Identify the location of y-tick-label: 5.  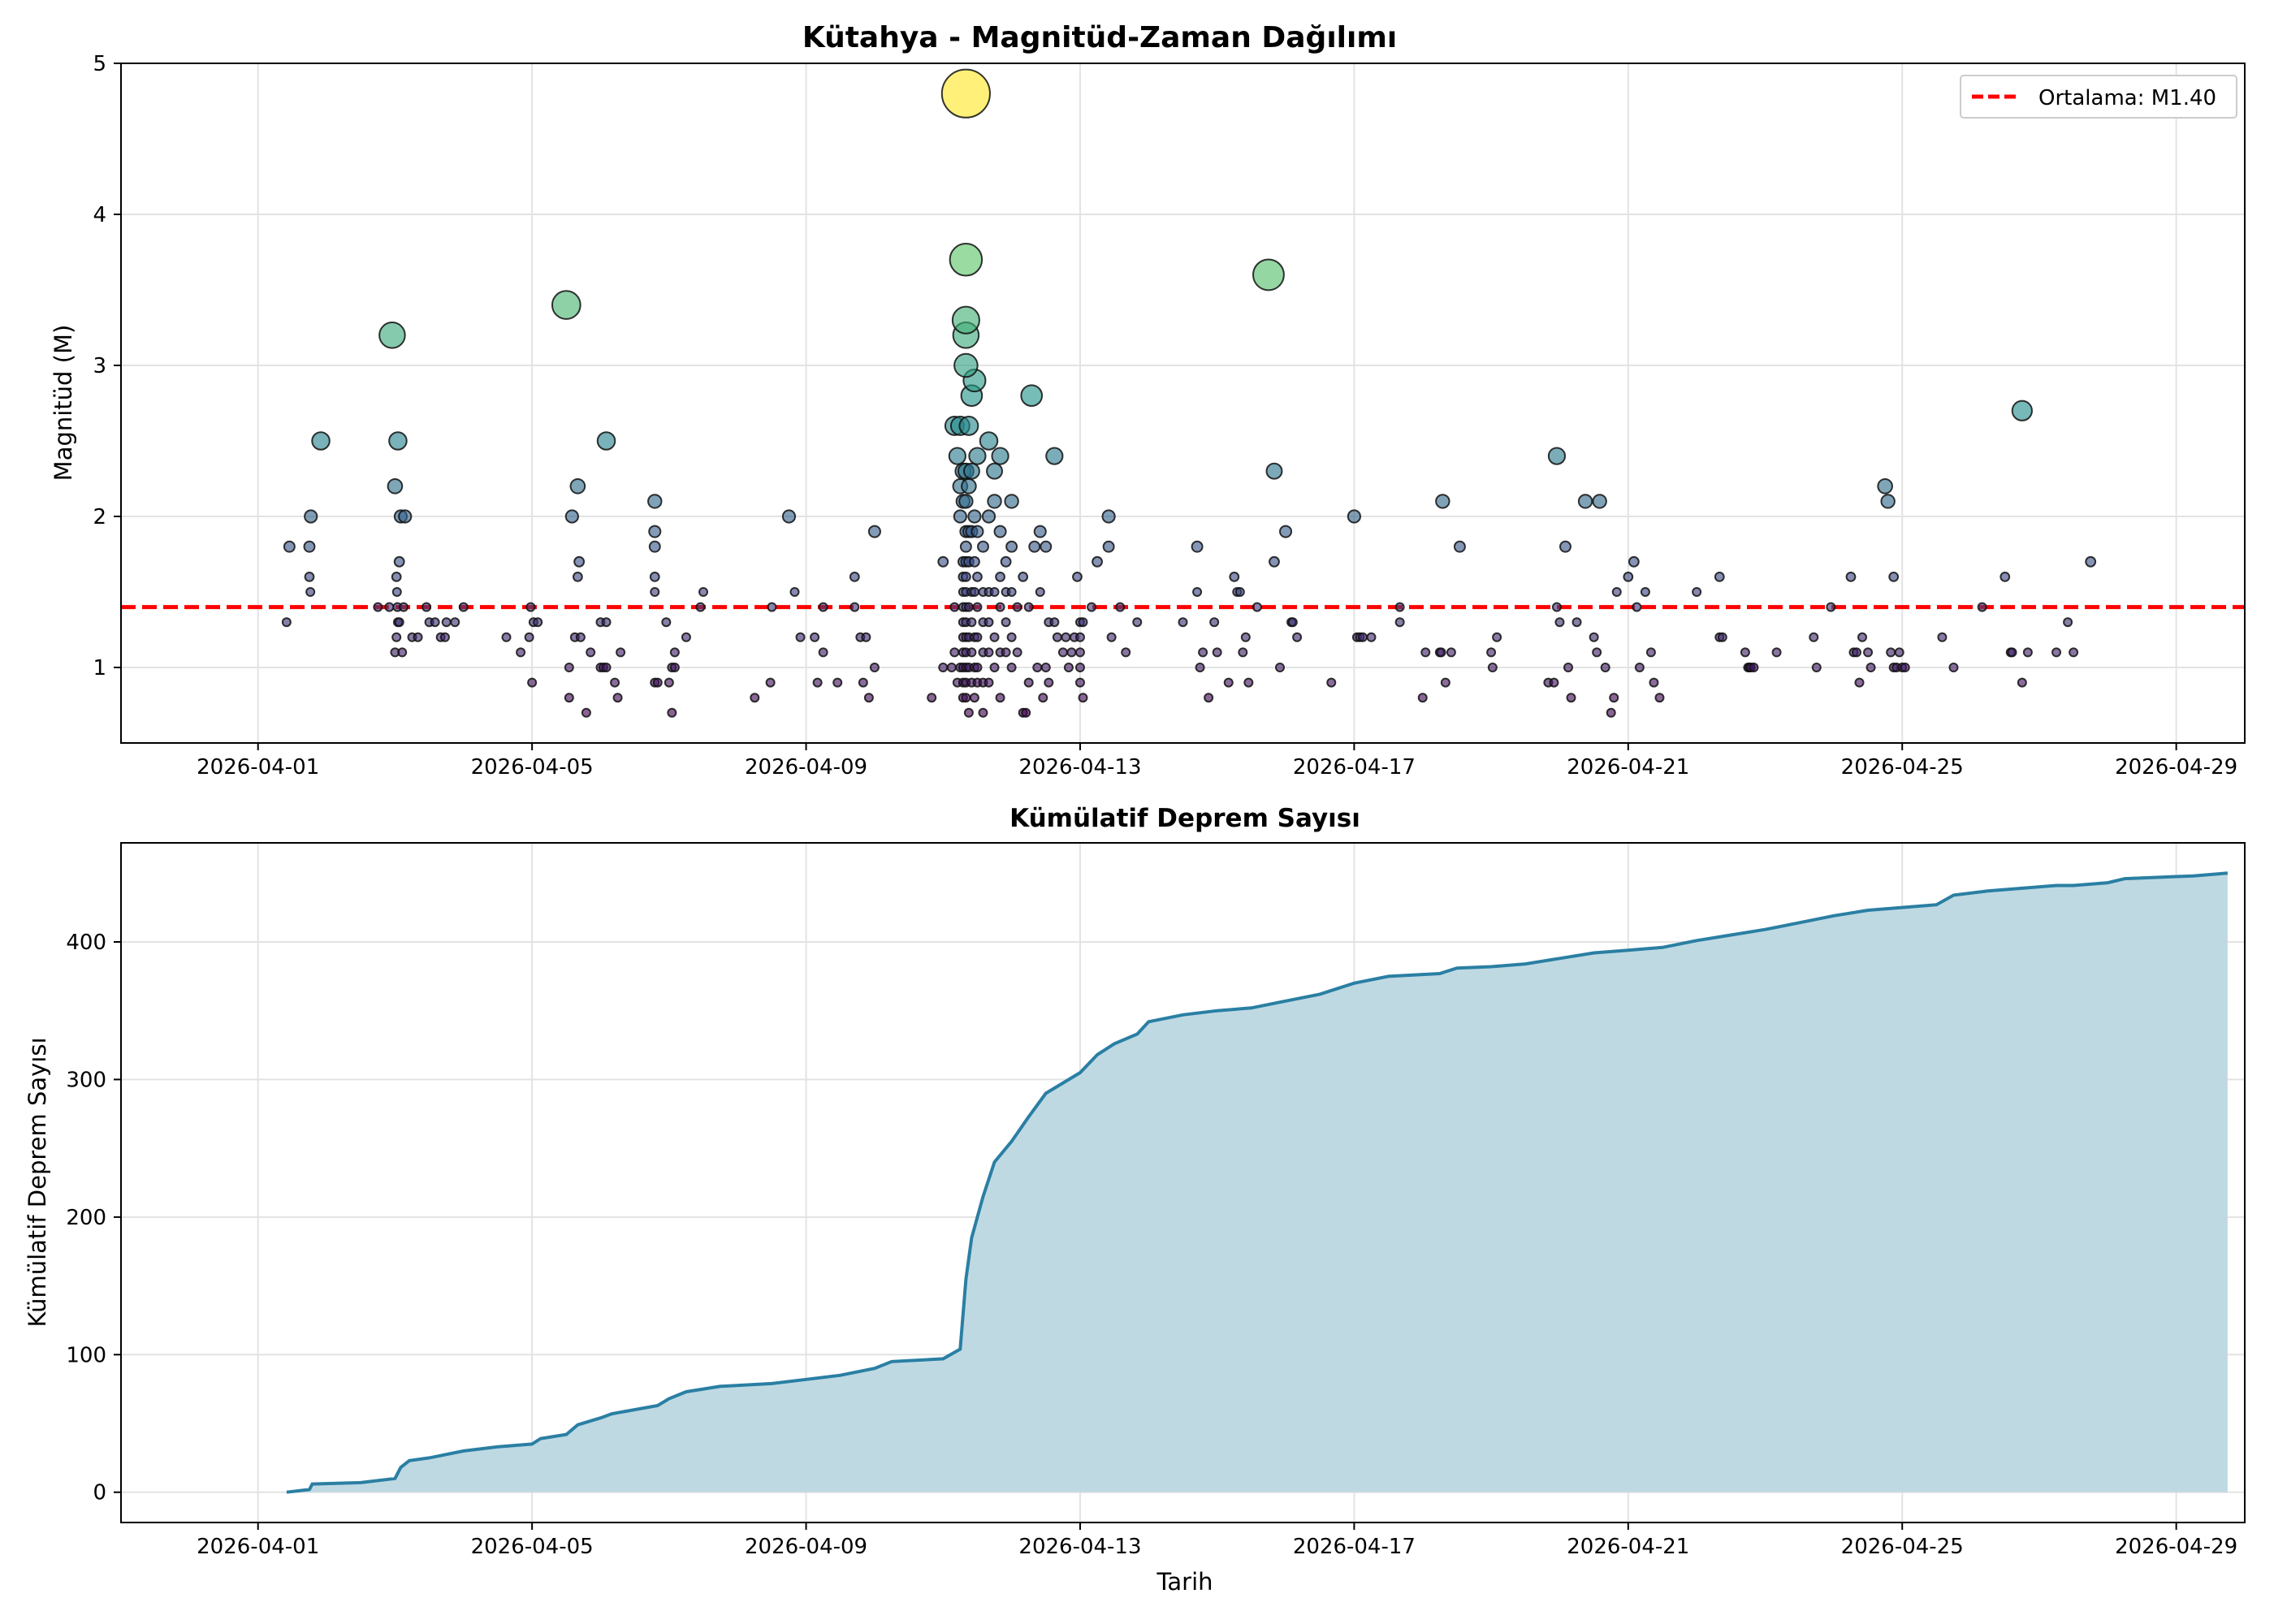
(99, 64).